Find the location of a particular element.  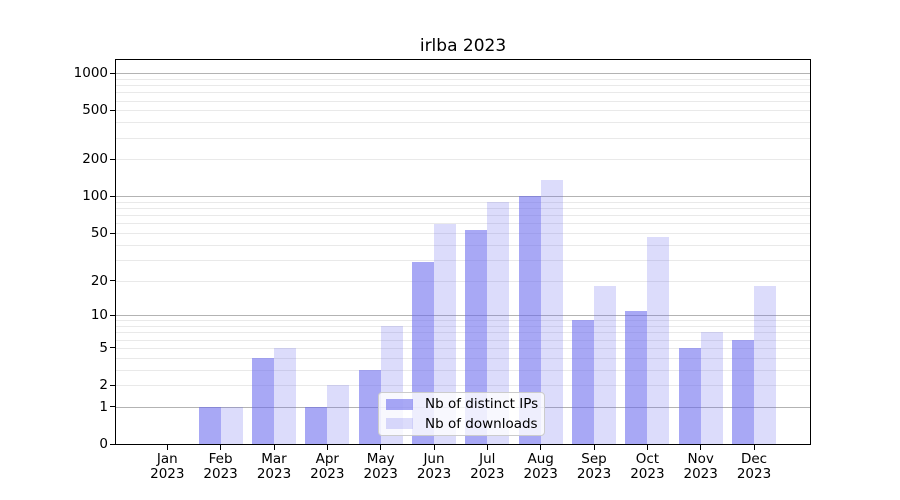

y-tick-label: 500 is located at coordinates (95, 110).